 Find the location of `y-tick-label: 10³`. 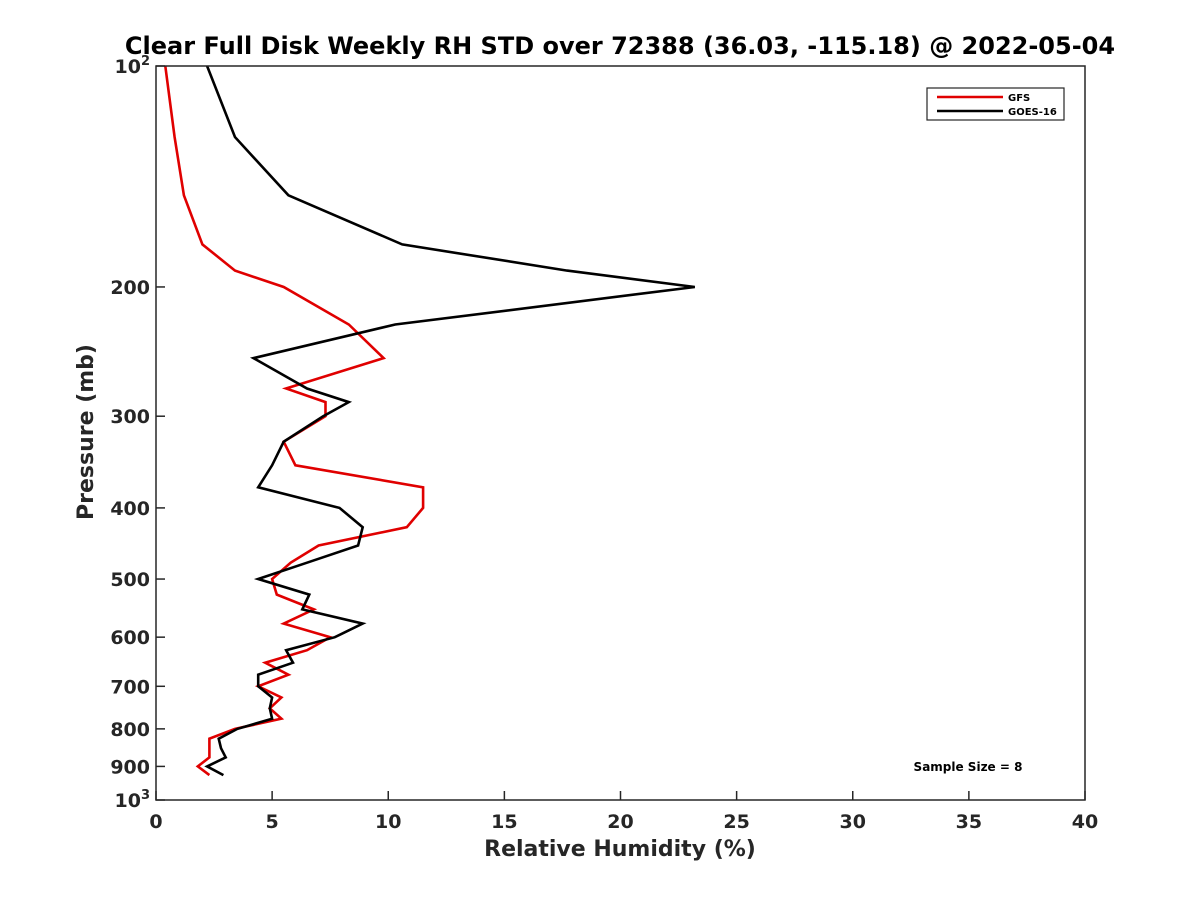

y-tick-label: 10³ is located at coordinates (133, 800).